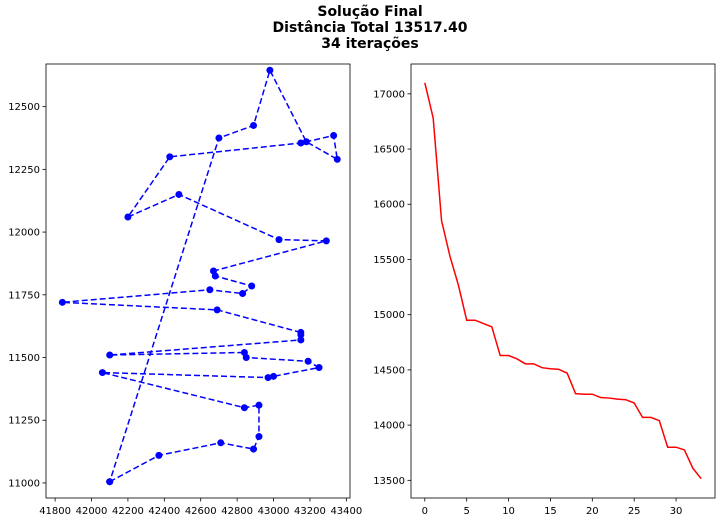 This screenshot has height=523, width=722. I want to click on x-tick-label: 10, so click(508, 511).